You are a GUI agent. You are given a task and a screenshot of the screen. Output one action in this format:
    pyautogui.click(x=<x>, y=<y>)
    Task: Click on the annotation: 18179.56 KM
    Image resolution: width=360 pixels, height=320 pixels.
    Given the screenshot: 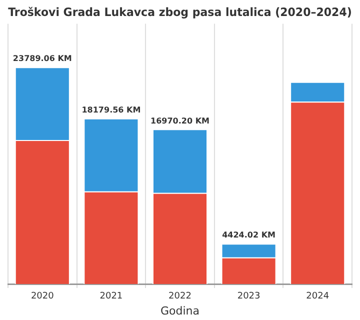 What is the action you would take?
    pyautogui.click(x=111, y=109)
    